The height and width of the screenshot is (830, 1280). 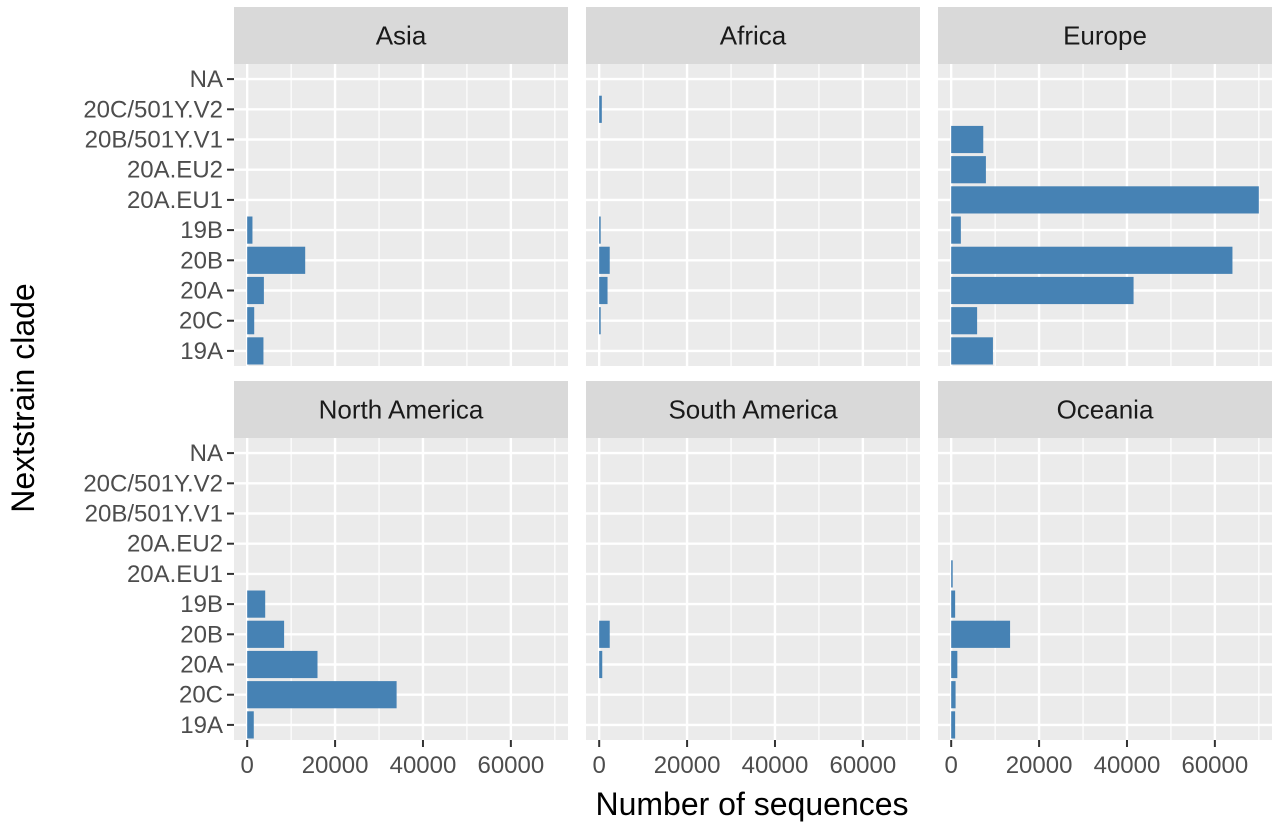 I want to click on bar-oceania-19b, so click(x=953, y=604).